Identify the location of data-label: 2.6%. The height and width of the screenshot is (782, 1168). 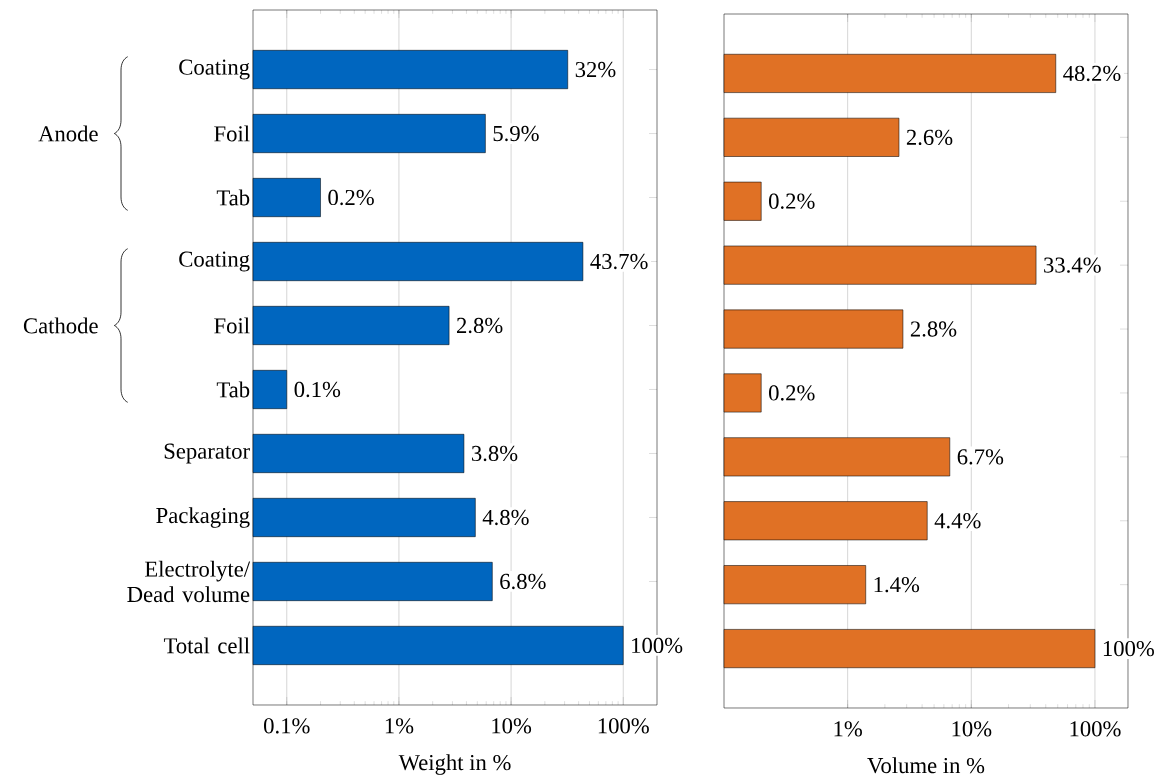
(929, 137).